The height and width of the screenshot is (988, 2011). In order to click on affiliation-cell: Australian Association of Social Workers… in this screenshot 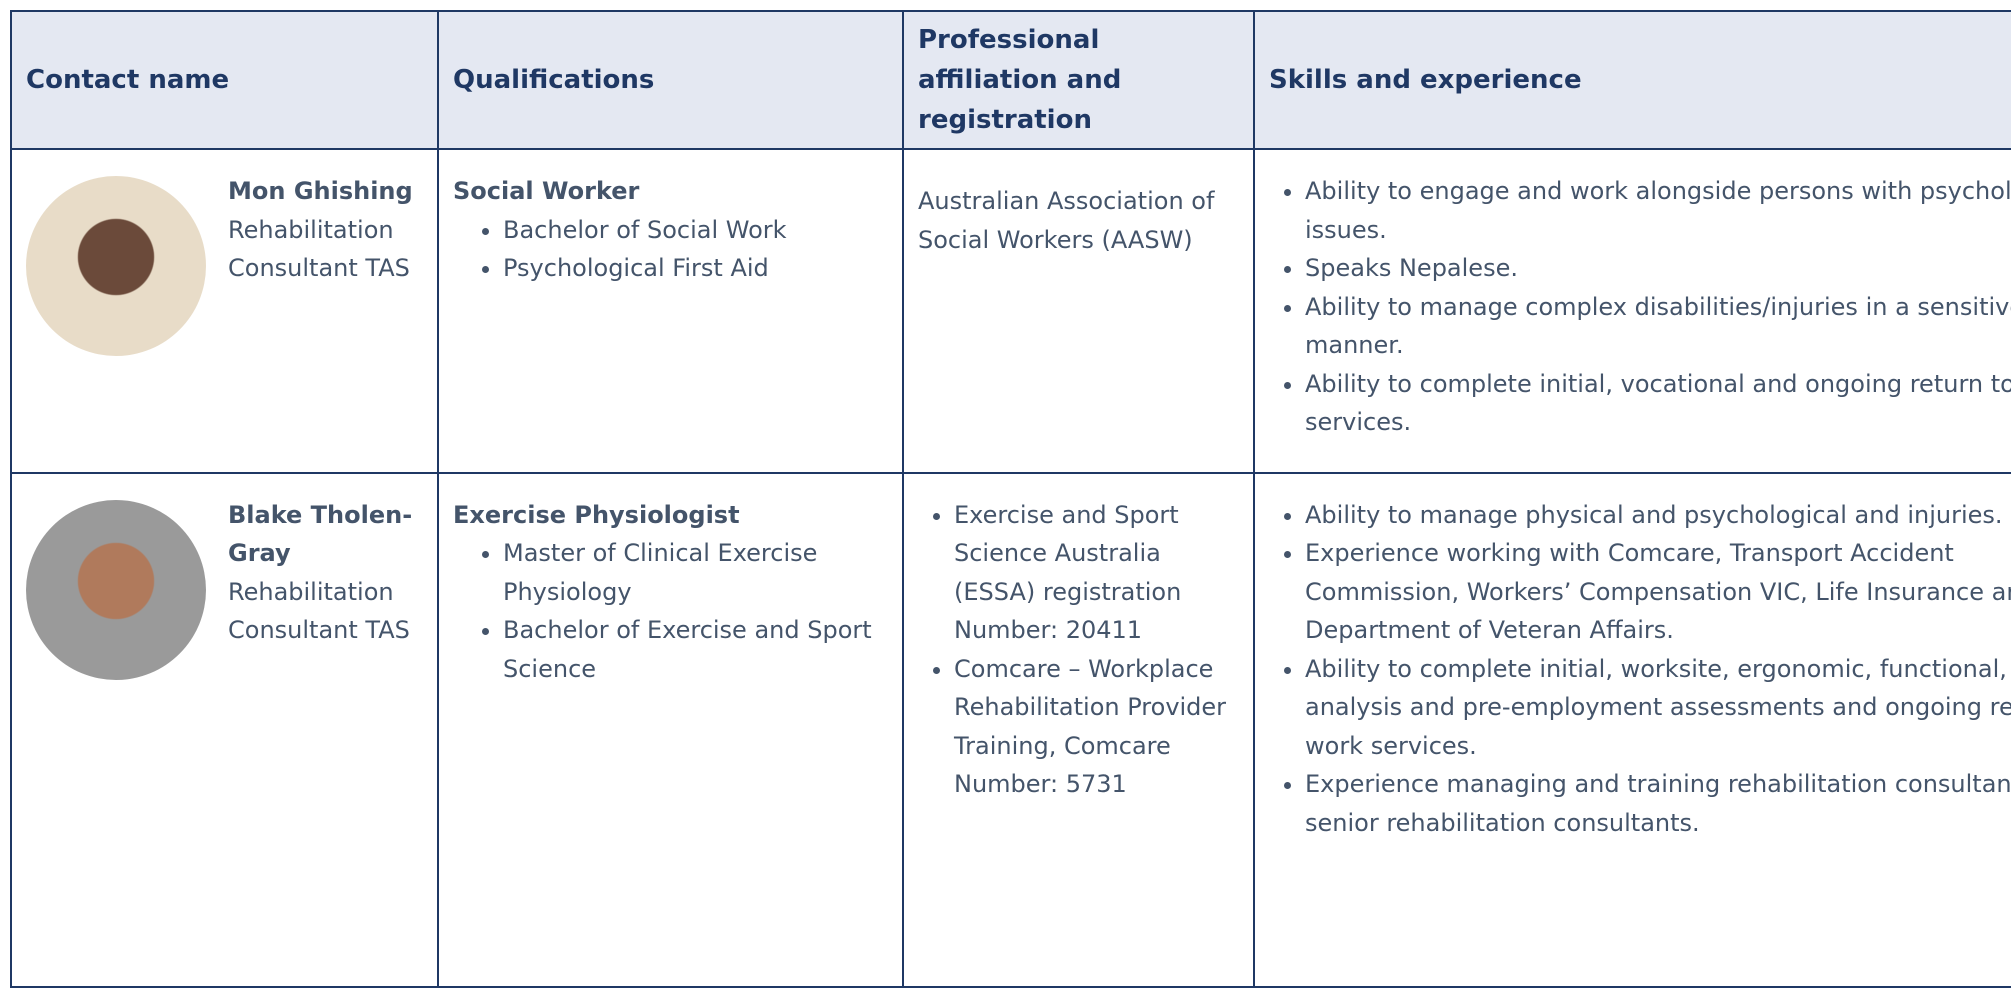, I will do `click(1078, 311)`.